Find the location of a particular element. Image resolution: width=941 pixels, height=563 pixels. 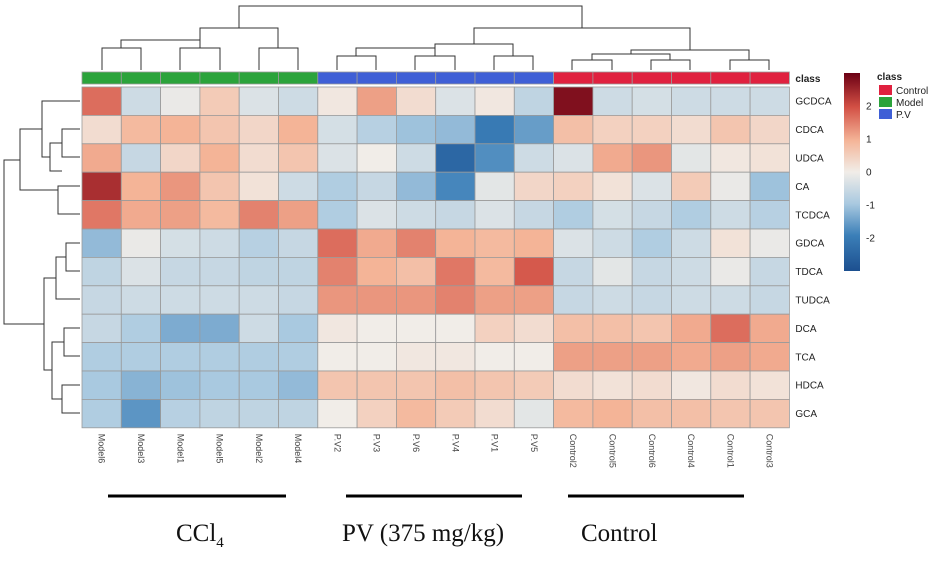

class-annotation-bar: class is located at coordinates (451, 78).